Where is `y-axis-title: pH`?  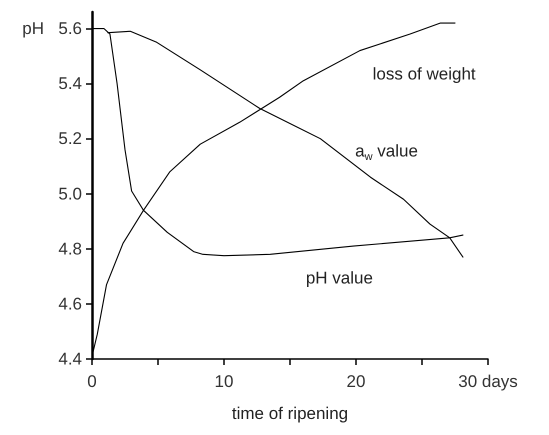 y-axis-title: pH is located at coordinates (33, 28).